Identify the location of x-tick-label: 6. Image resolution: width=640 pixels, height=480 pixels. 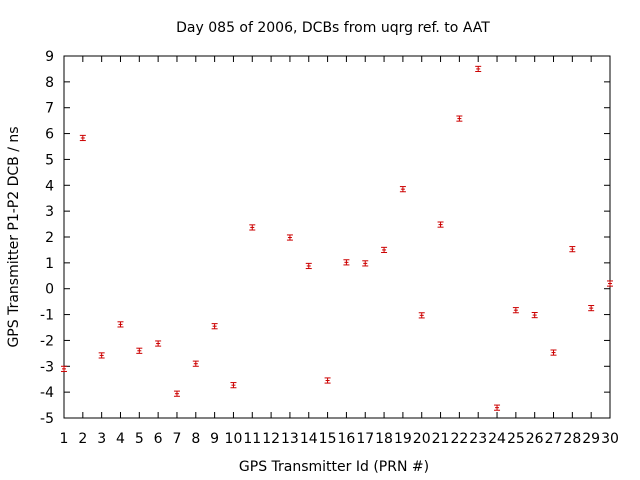
(158, 439).